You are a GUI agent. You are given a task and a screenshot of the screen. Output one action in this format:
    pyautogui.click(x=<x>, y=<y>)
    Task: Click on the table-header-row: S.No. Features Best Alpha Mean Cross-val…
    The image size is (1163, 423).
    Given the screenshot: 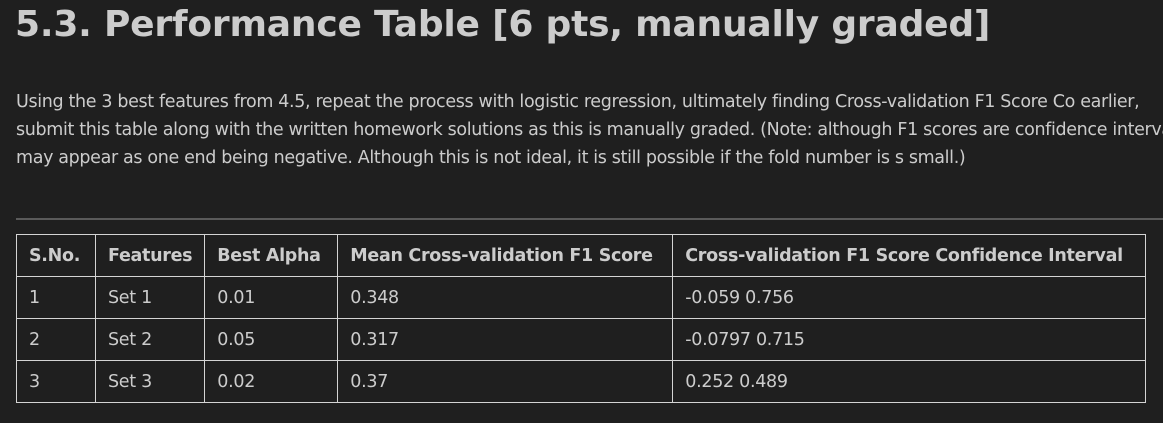 What is the action you would take?
    pyautogui.click(x=581, y=255)
    